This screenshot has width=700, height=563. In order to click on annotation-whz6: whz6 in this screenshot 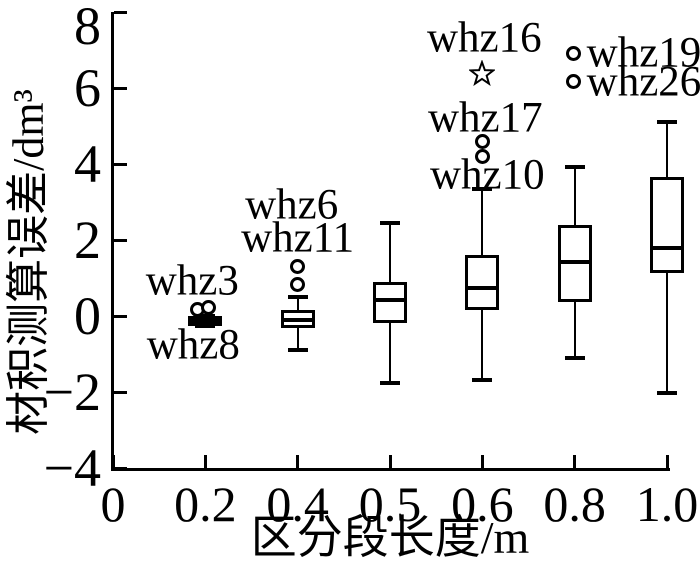, I will do `click(292, 205)`.